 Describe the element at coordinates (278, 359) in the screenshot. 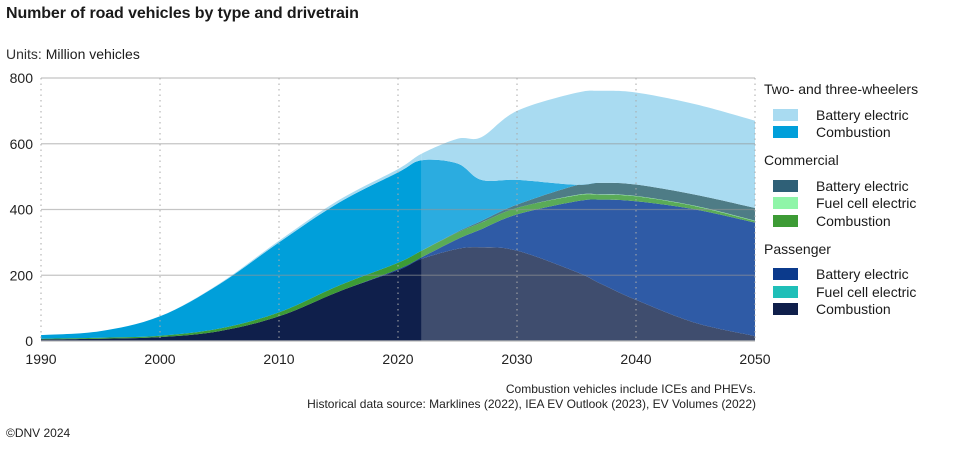

I see `x-tick-label: 2010` at that location.